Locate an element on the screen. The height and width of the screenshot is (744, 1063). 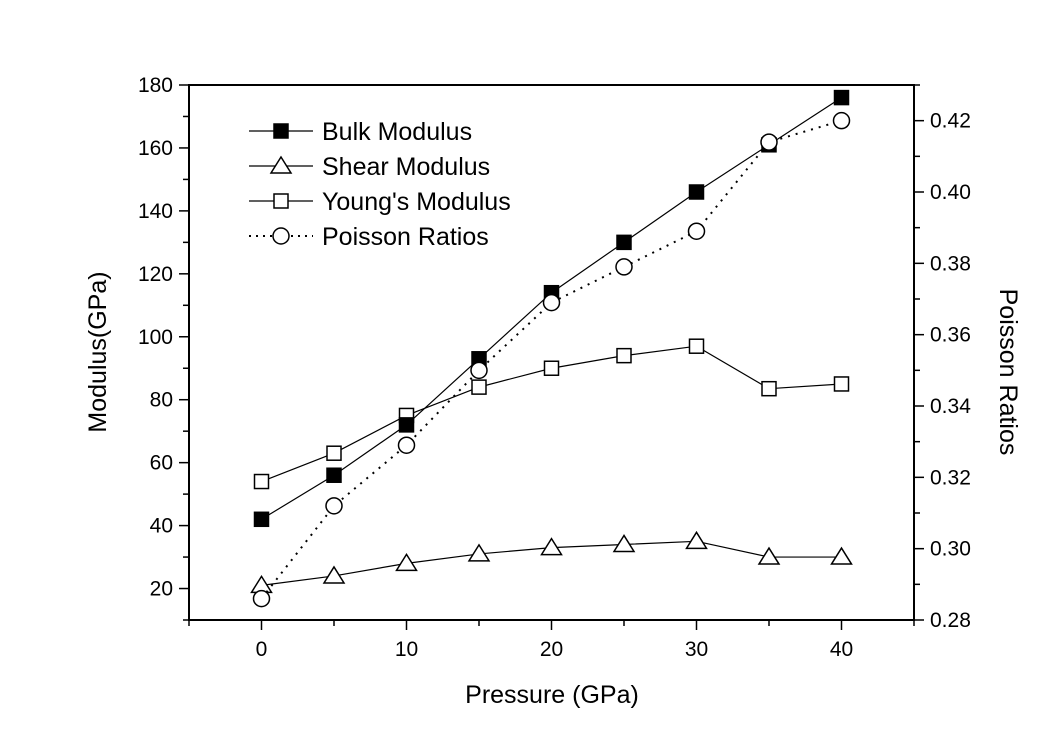
x-tick-label: 10 is located at coordinates (406, 649).